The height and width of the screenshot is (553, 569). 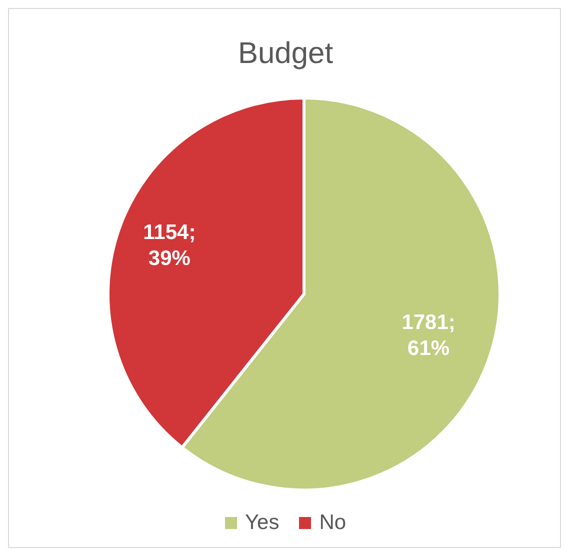 I want to click on legend-label: No, so click(x=332, y=523).